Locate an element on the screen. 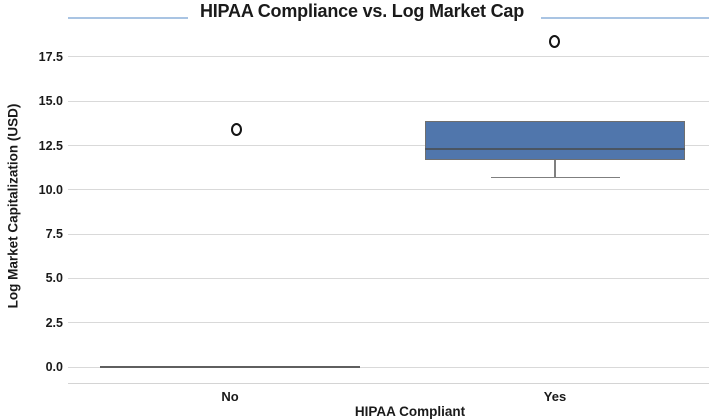  x-tick-label: Yes is located at coordinates (555, 396).